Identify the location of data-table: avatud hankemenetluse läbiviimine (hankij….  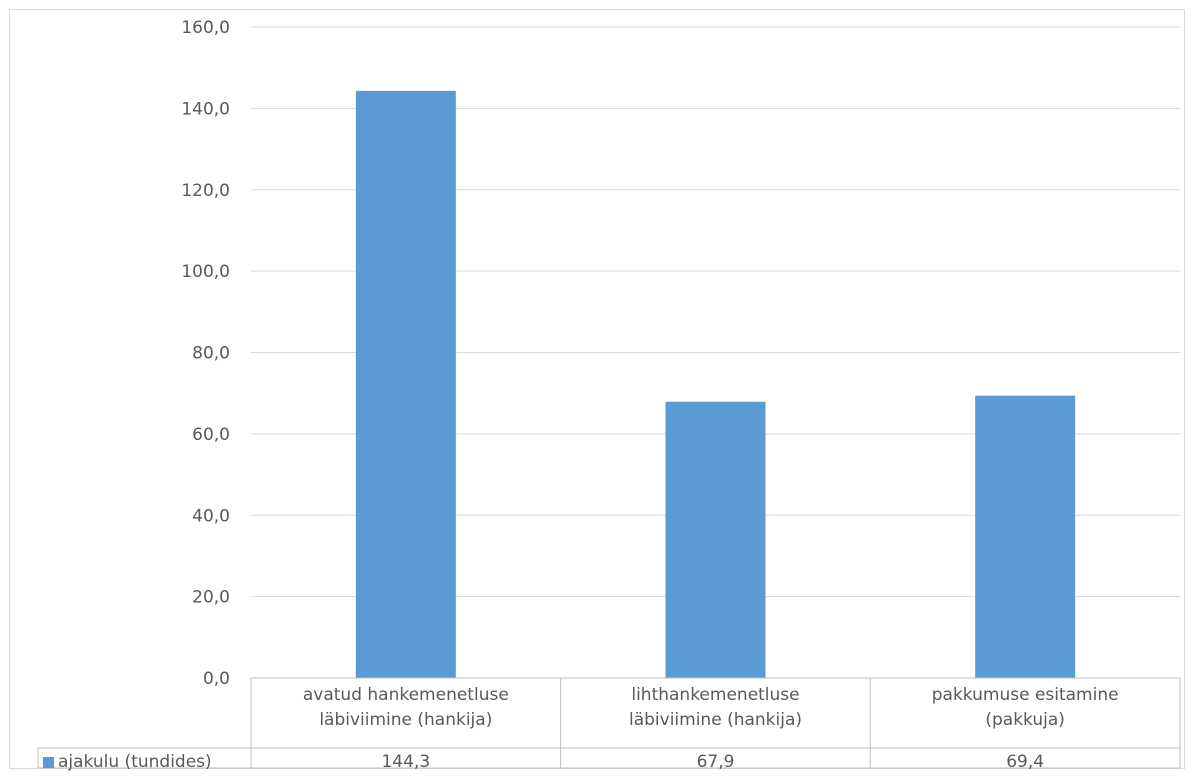
(609, 724).